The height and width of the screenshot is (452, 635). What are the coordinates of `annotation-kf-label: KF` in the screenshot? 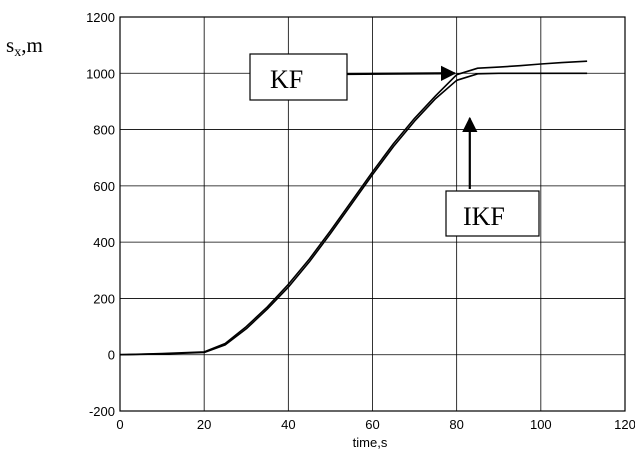 It's located at (286, 79).